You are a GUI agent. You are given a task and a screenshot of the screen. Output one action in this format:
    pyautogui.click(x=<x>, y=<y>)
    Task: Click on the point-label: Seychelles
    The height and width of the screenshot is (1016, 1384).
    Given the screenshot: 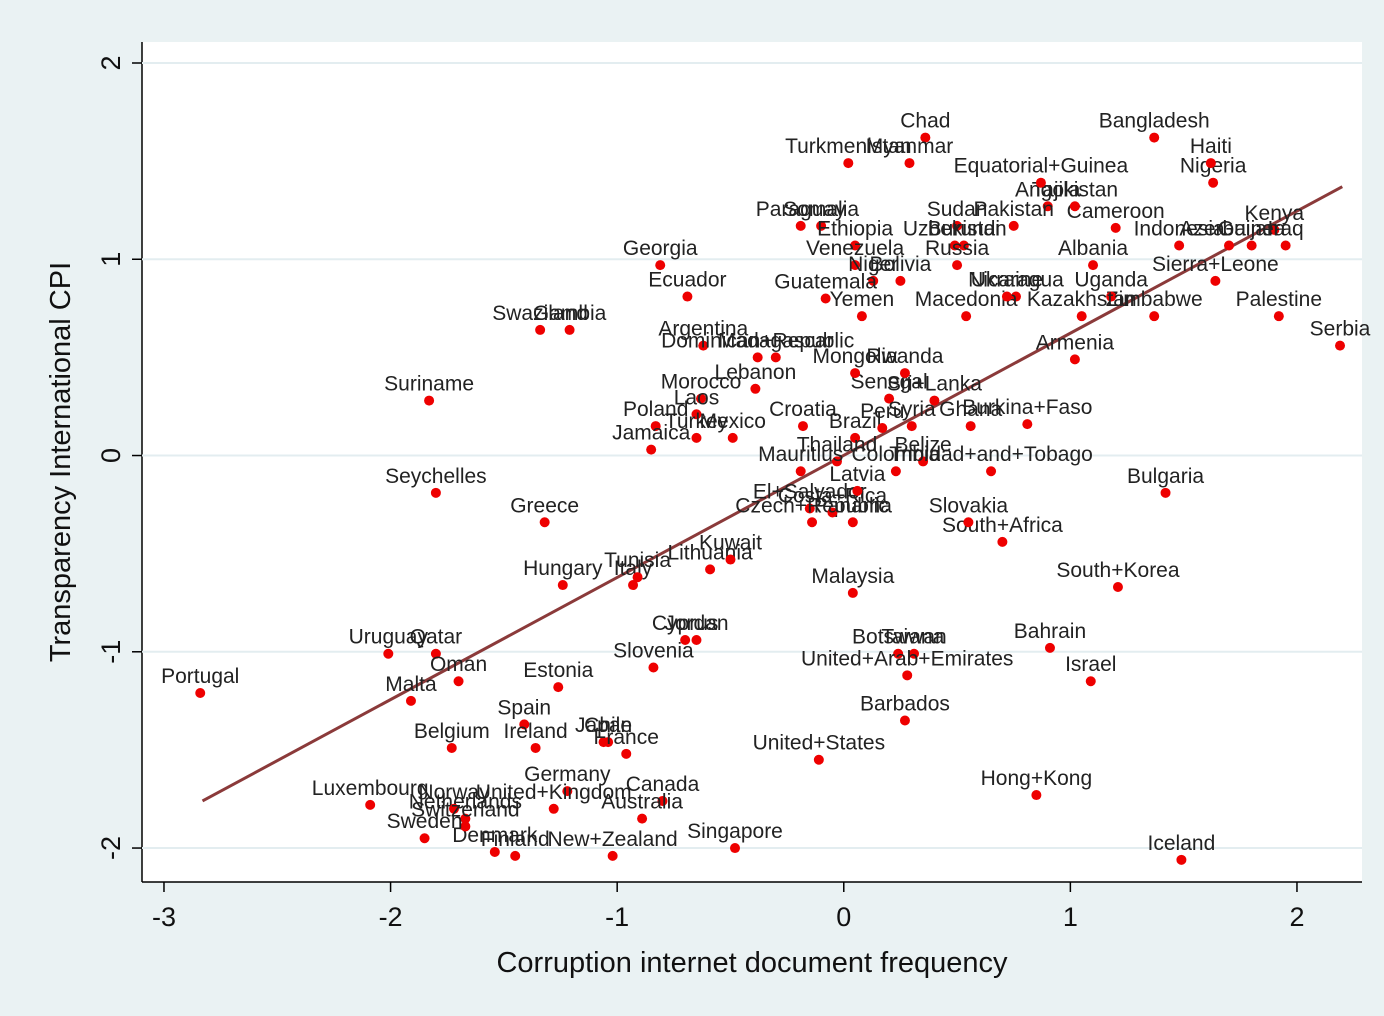 What is the action you would take?
    pyautogui.click(x=436, y=476)
    